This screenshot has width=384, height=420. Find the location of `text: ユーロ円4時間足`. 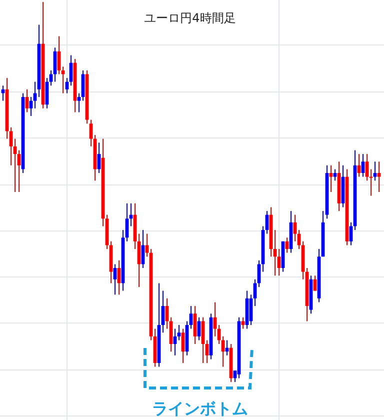

text: ユーロ円4時間足 is located at coordinates (190, 18).